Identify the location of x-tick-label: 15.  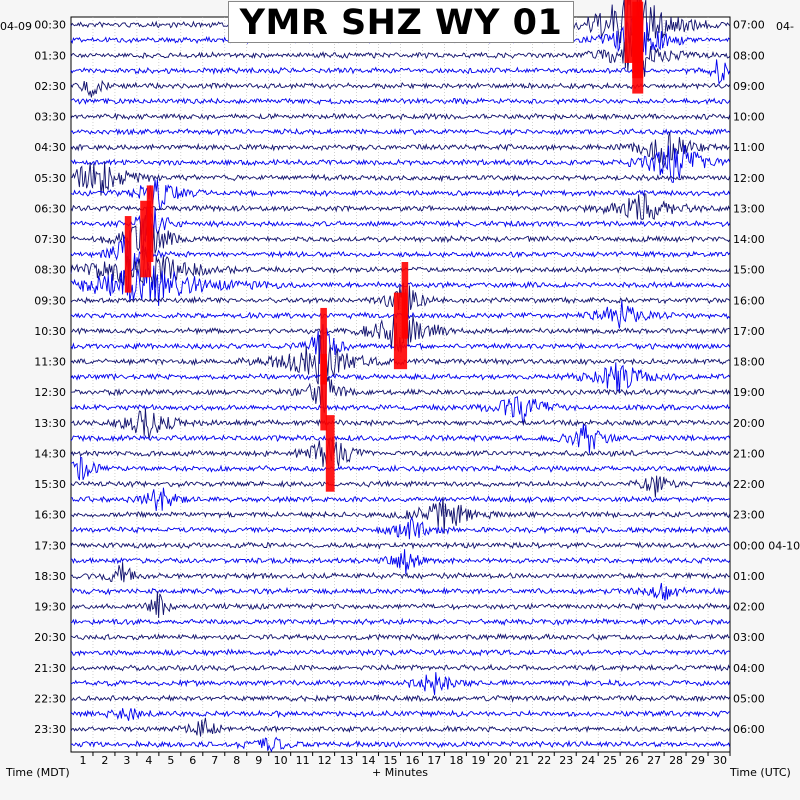
(391, 760).